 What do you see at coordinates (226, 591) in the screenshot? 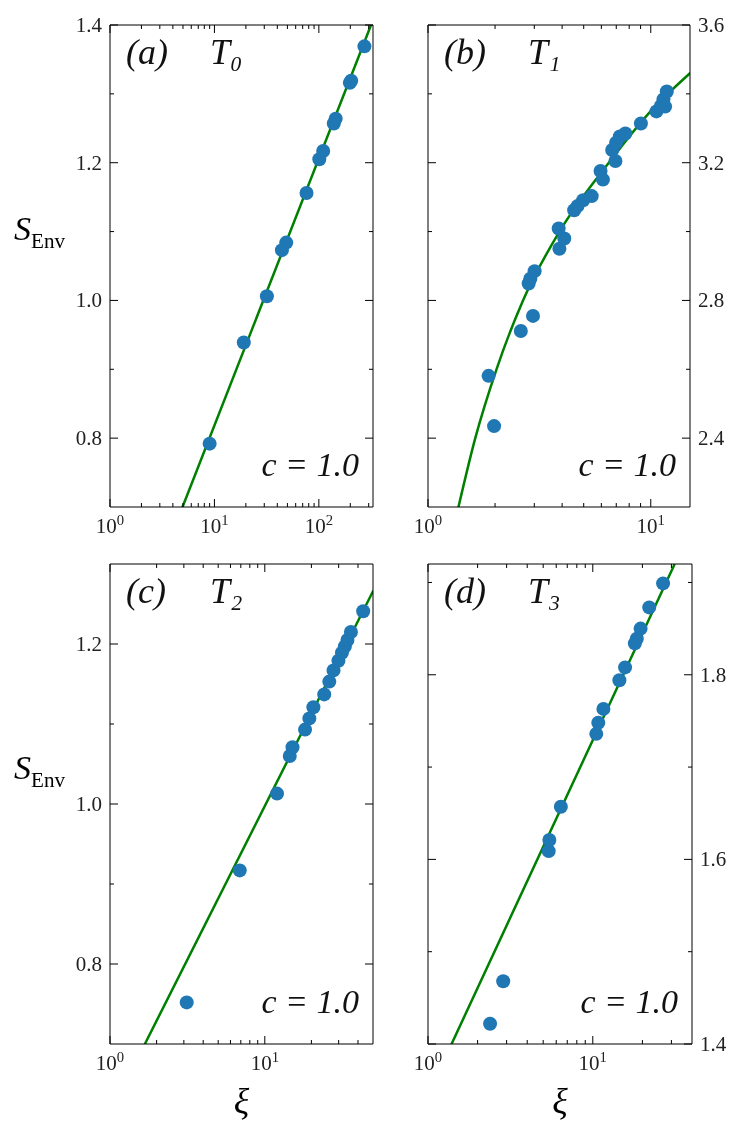
I see `annotation: T₂` at bounding box center [226, 591].